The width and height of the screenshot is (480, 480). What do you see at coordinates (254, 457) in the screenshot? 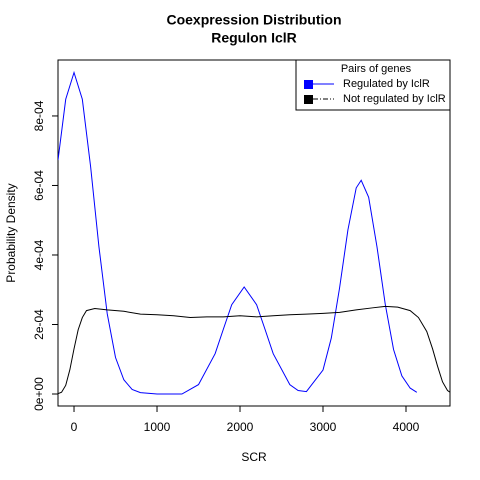
I see `x-axis-label: SCR` at bounding box center [254, 457].